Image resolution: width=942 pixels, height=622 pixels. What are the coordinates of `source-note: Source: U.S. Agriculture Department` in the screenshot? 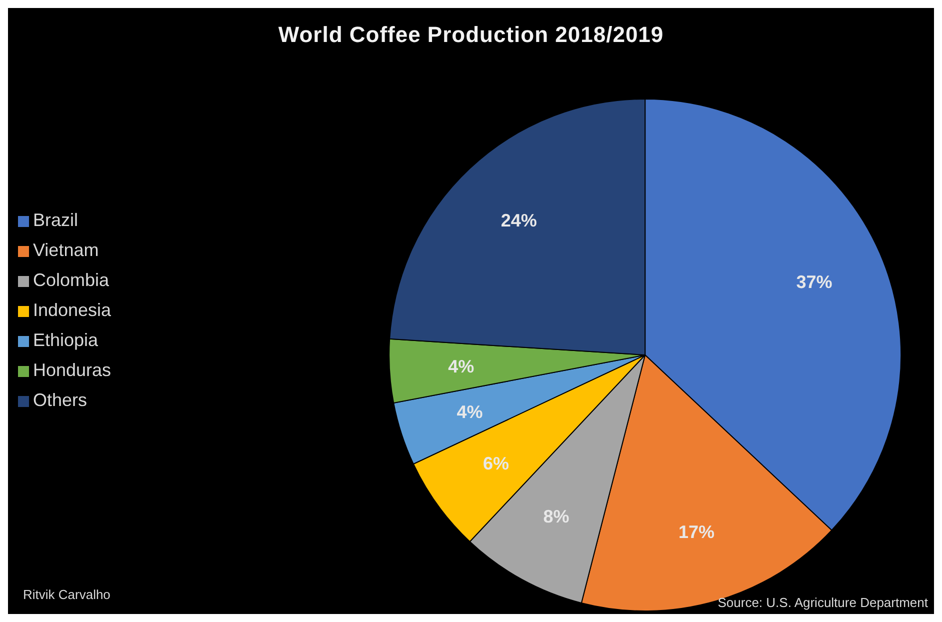 It's located at (823, 602).